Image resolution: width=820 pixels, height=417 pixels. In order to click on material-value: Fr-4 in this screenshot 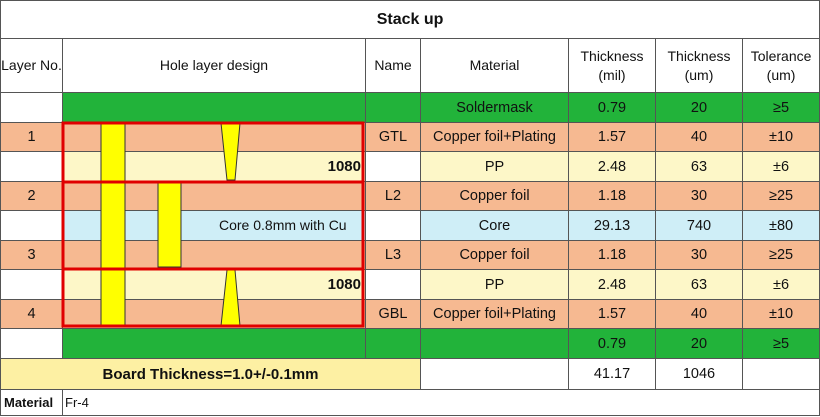, I will do `click(440, 402)`.